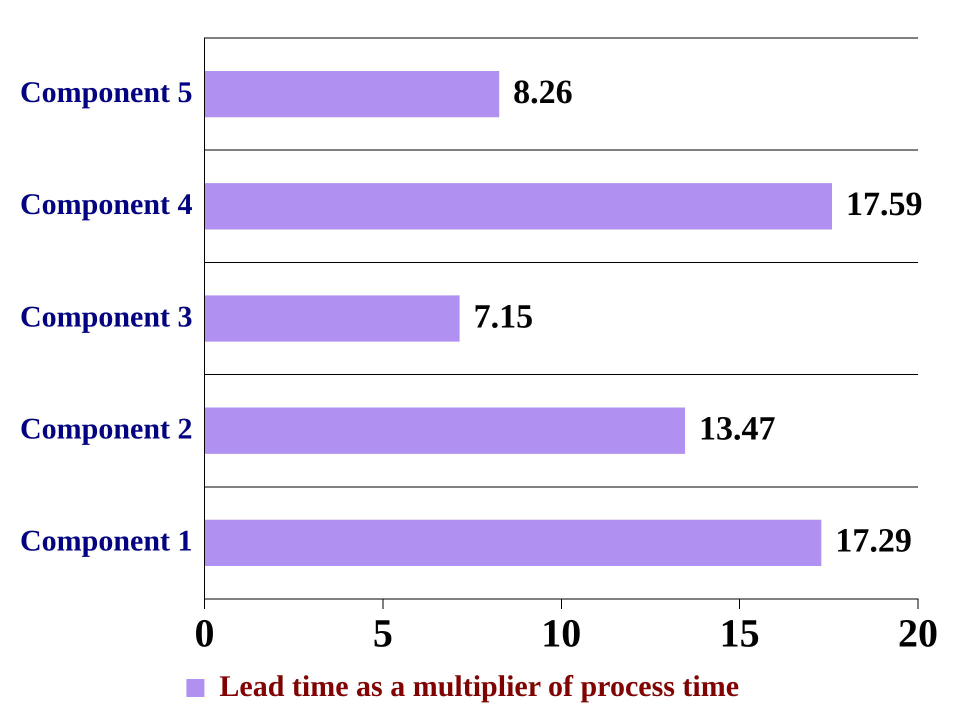  I want to click on x-tick-label: 0, so click(204, 633).